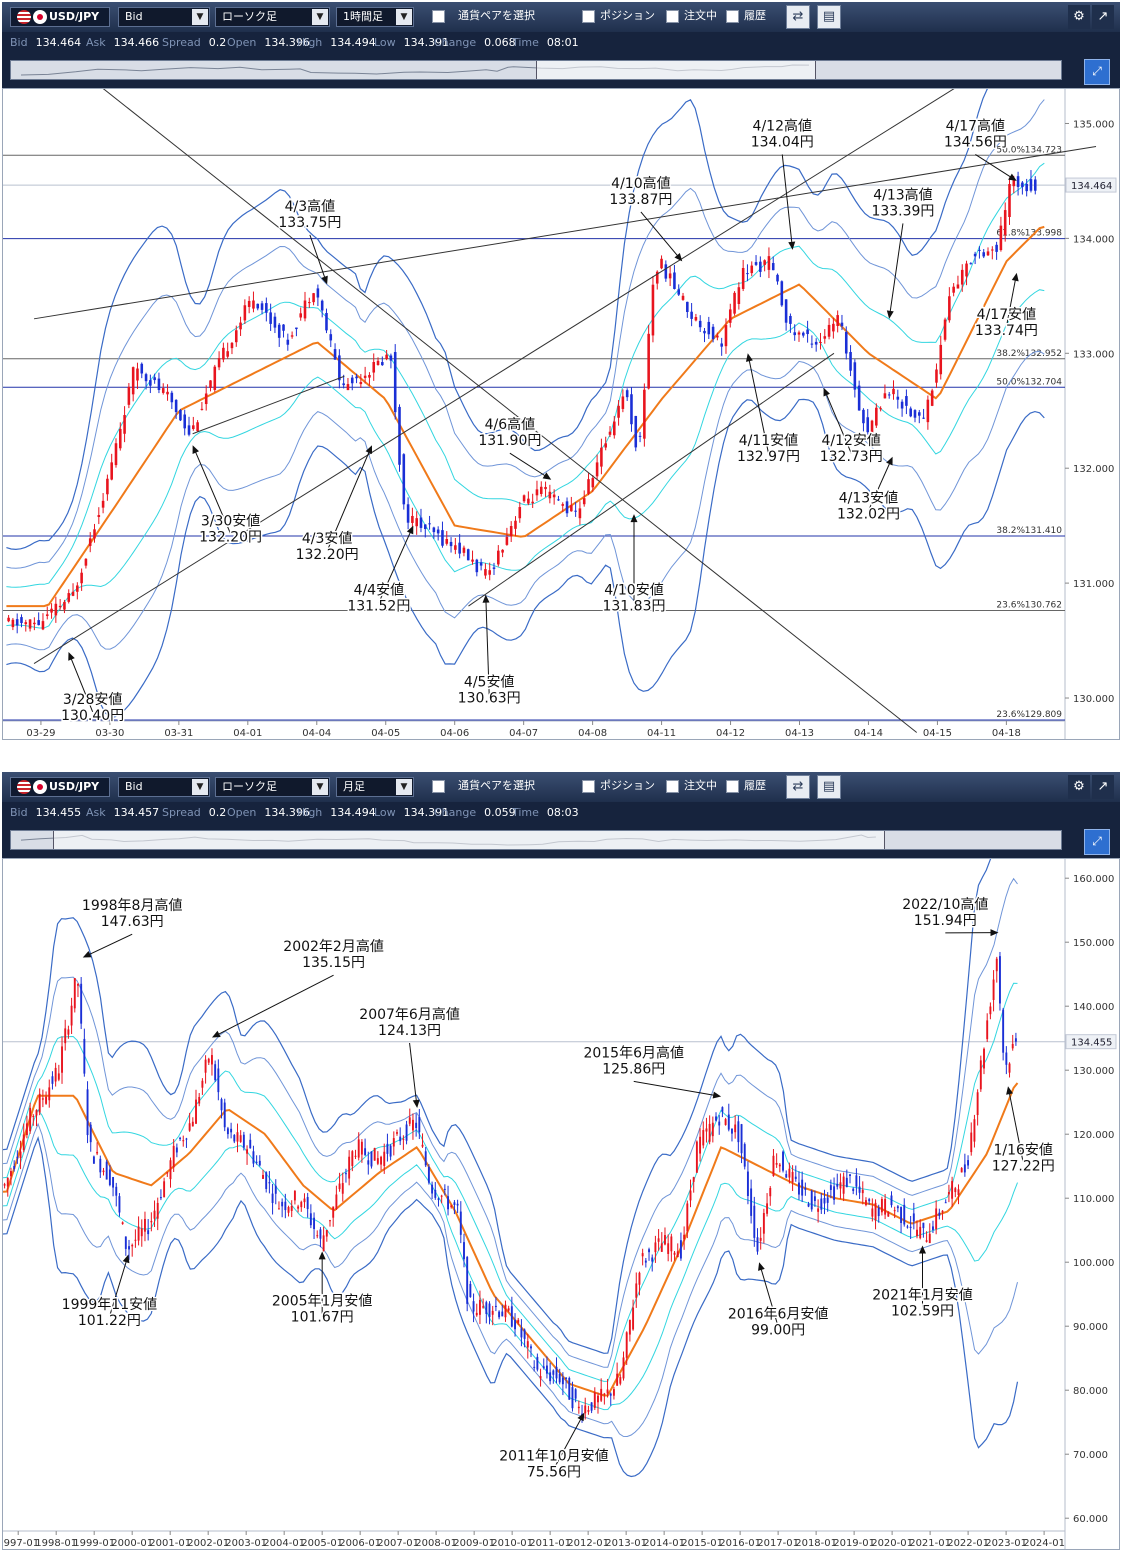 This screenshot has height=1554, width=1123. Describe the element at coordinates (136, 42) in the screenshot. I see `quote-value-ask: 134.466` at that location.